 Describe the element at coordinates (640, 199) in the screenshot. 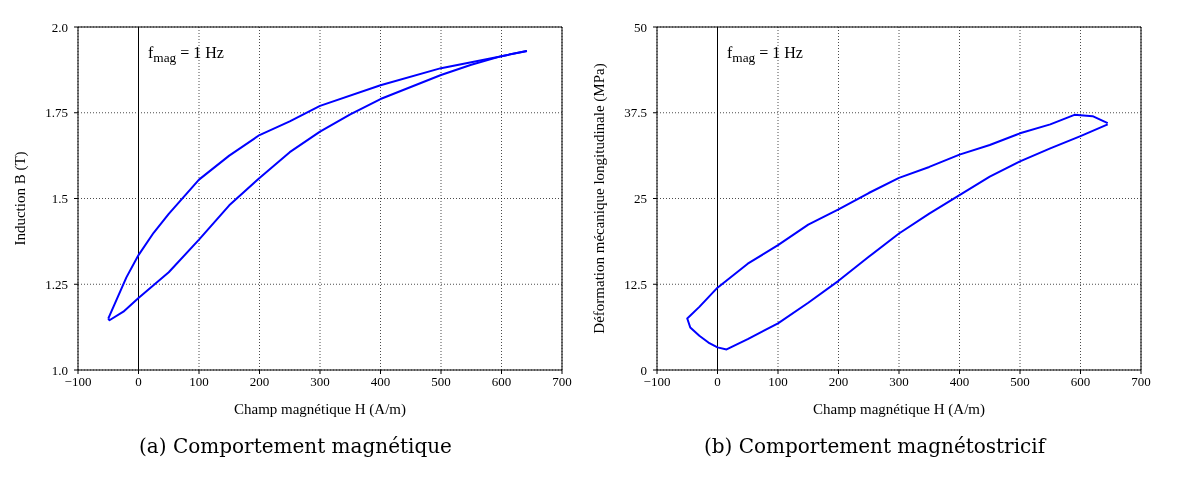

I see `y-tick-label: 25` at that location.